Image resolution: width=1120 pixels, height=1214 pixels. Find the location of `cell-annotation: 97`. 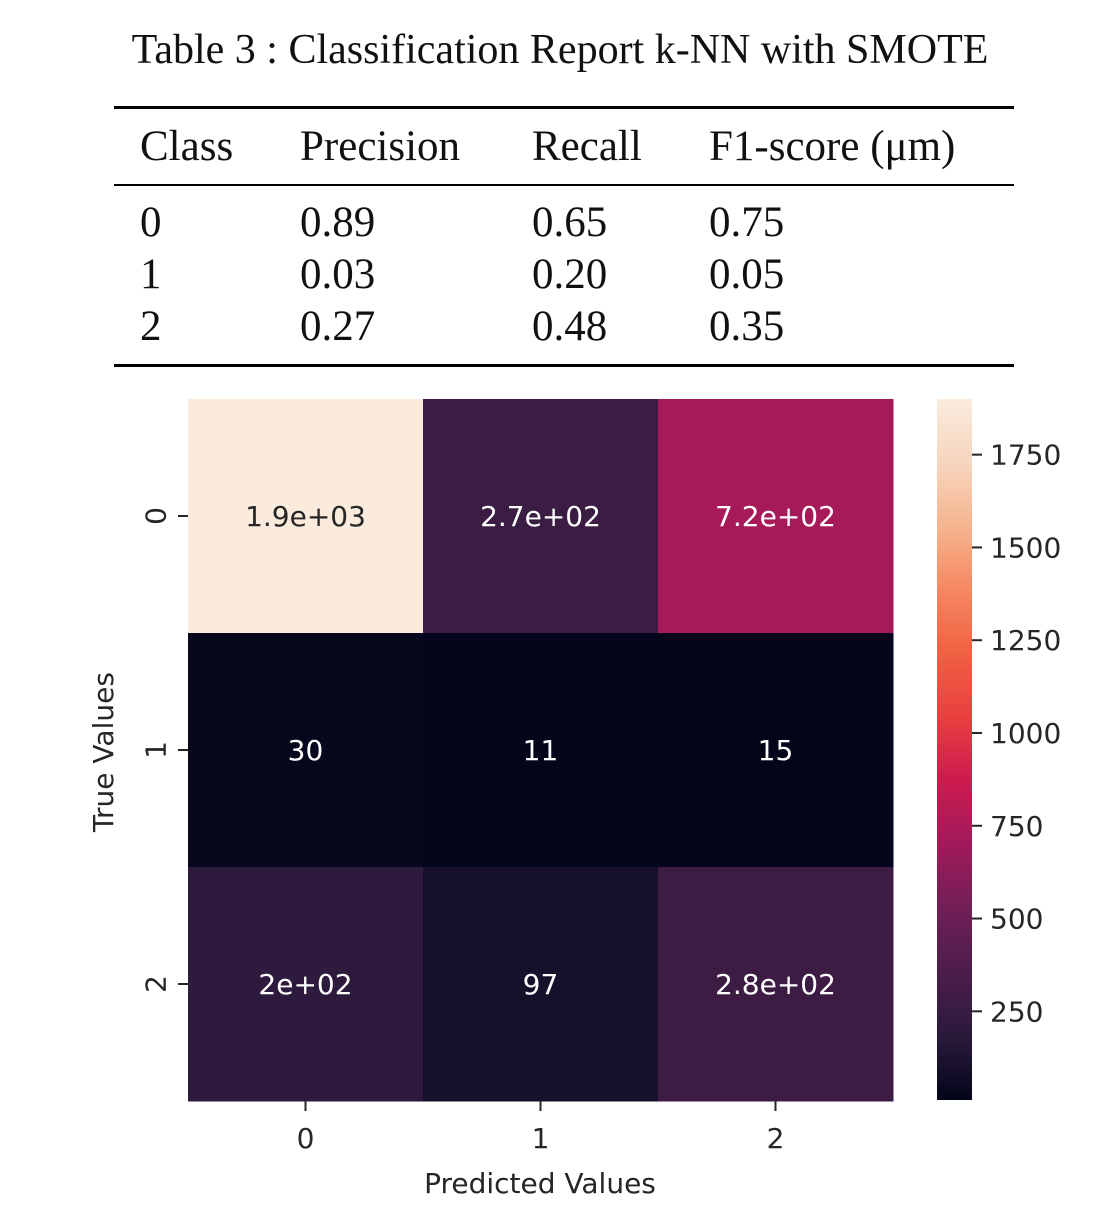

cell-annotation: 97 is located at coordinates (541, 984).